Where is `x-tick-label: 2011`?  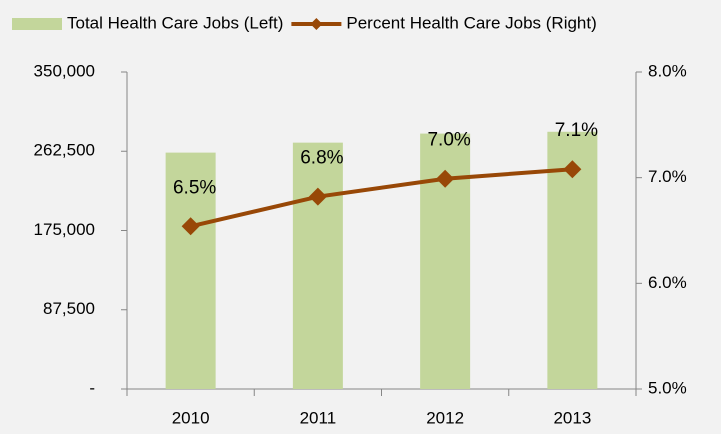
x-tick-label: 2011 is located at coordinates (318, 417).